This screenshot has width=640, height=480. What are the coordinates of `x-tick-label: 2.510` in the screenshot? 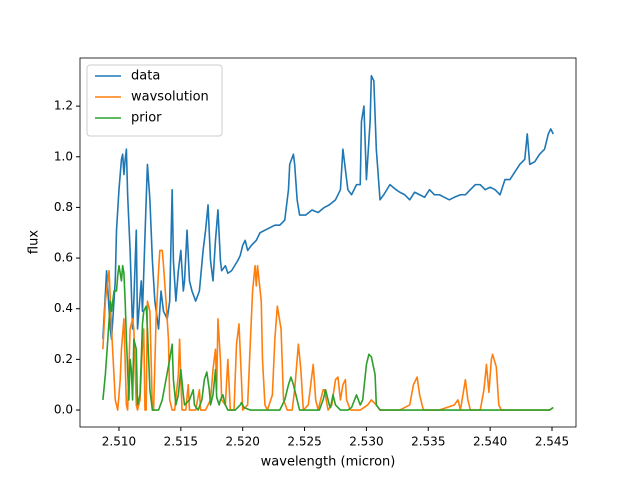 It's located at (119, 442).